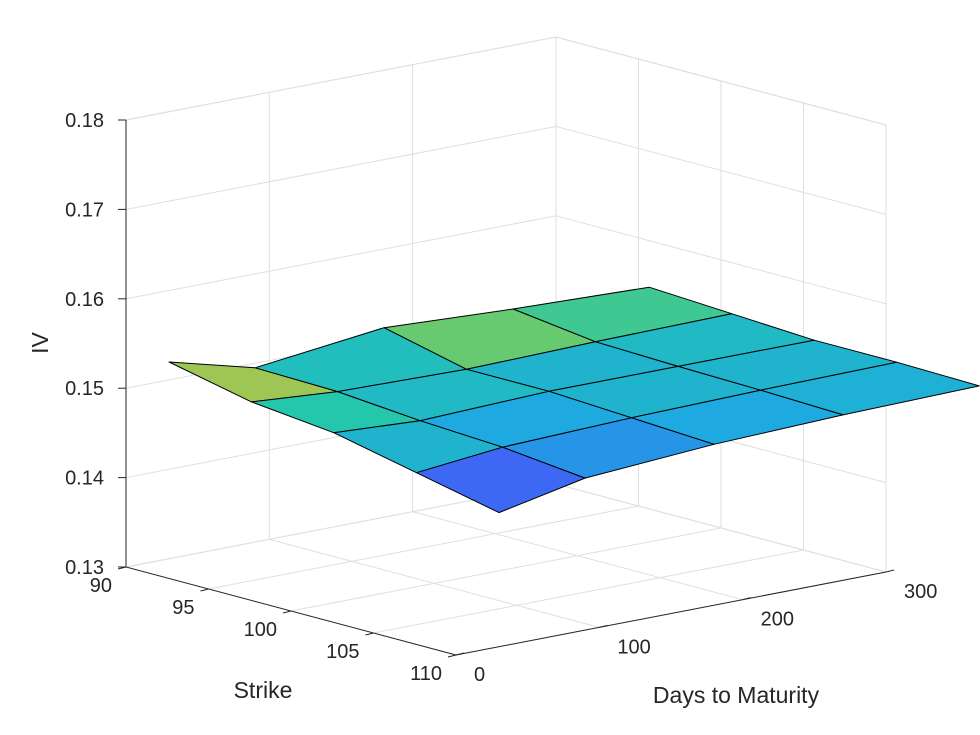  I want to click on z-axis-label: IV, so click(40, 342).